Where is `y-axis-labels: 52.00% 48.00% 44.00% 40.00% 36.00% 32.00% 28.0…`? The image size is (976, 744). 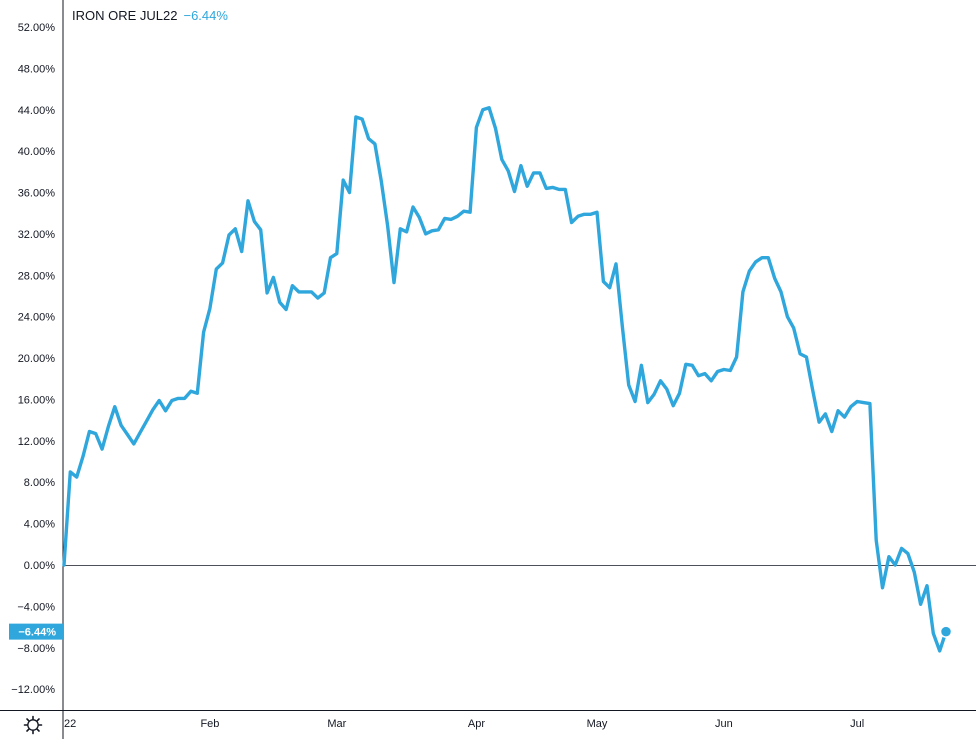
y-axis-labels: 52.00% 48.00% 44.00% 40.00% 36.00% 32.00% 28.0… is located at coordinates (33, 359).